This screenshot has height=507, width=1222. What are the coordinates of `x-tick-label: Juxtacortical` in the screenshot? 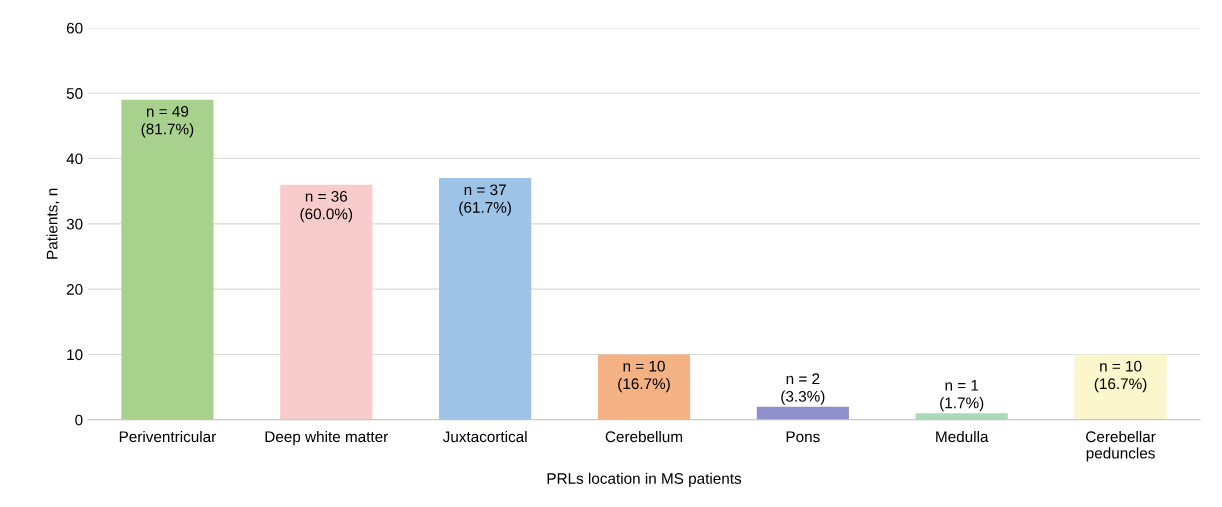 It's located at (484, 436).